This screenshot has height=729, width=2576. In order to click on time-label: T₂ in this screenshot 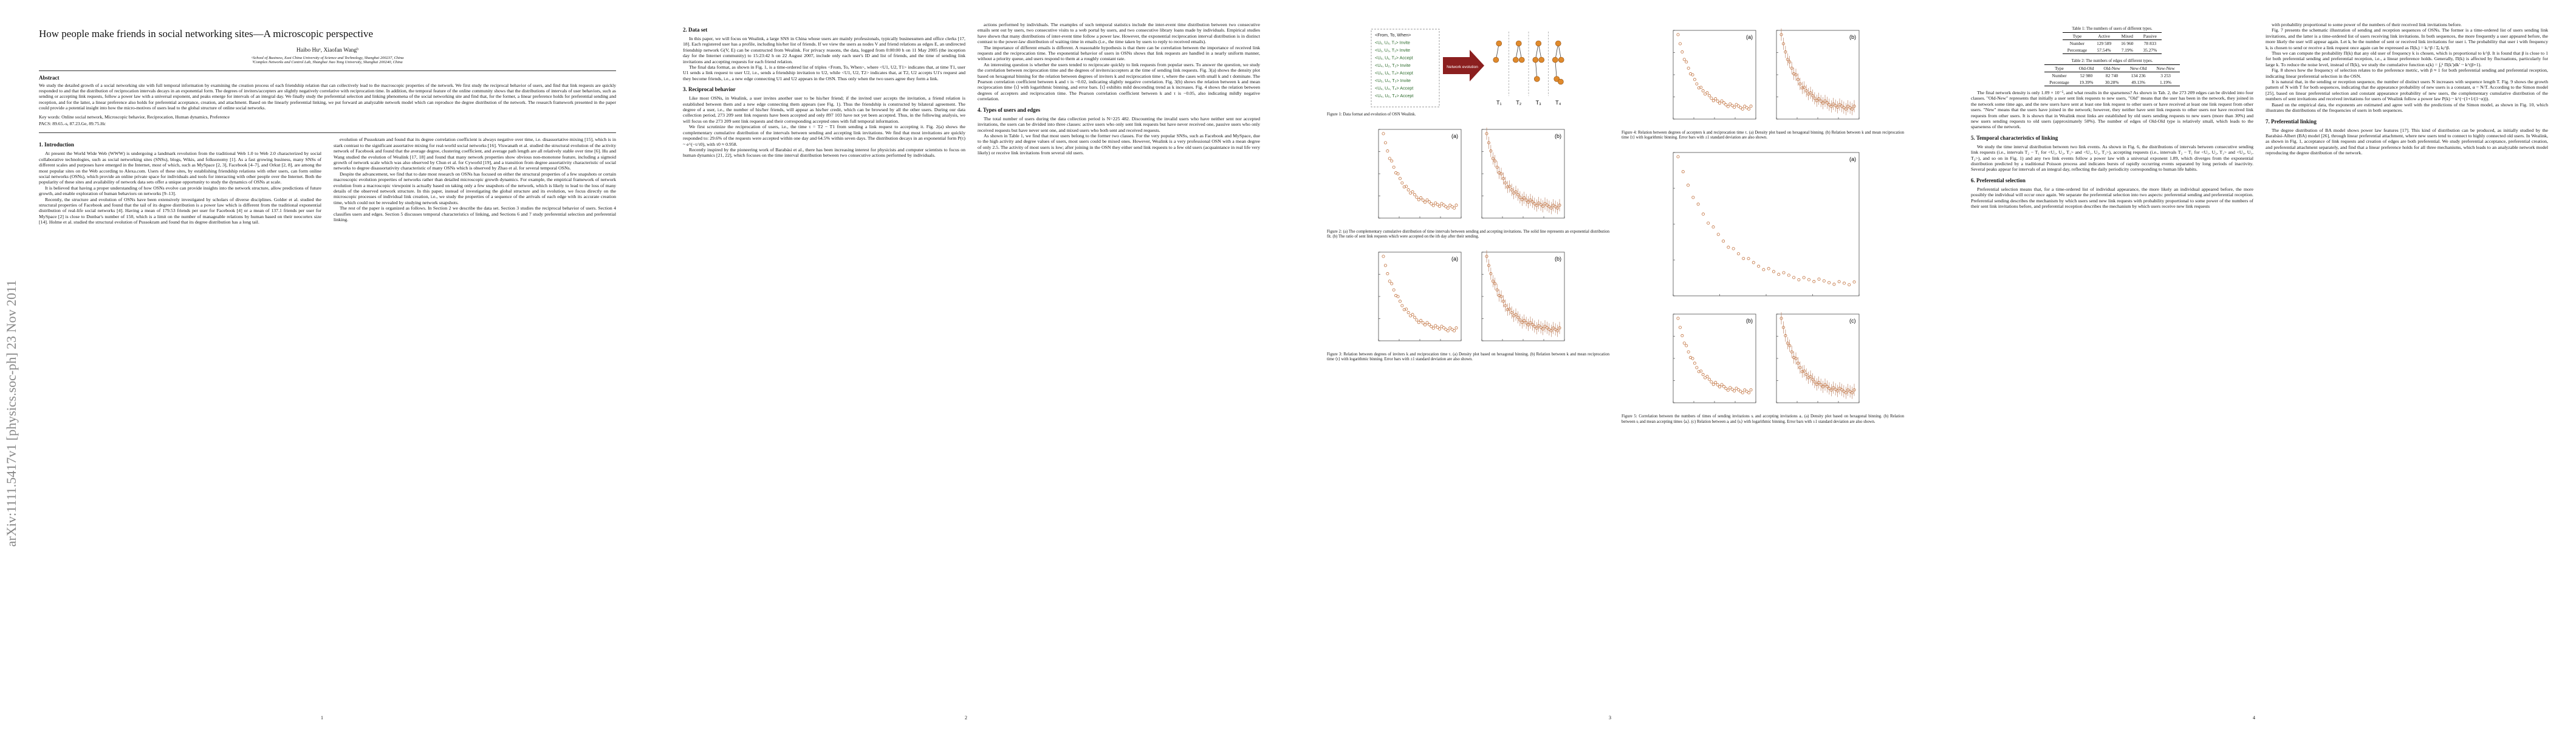, I will do `click(1518, 103)`.